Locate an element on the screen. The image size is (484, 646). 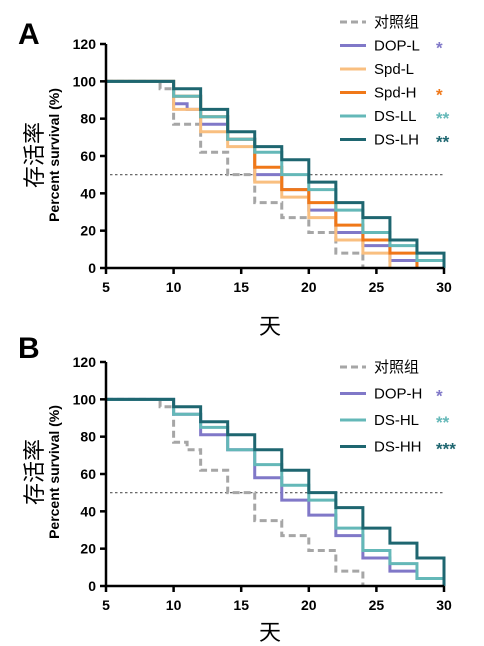
panel-a-legend-label-spd-h: Spd-H is located at coordinates (395, 93).